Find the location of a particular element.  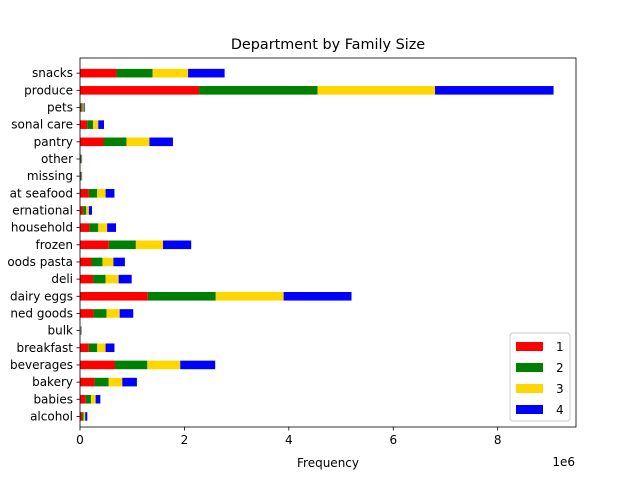

y-tick-label: frozen is located at coordinates (54, 245).